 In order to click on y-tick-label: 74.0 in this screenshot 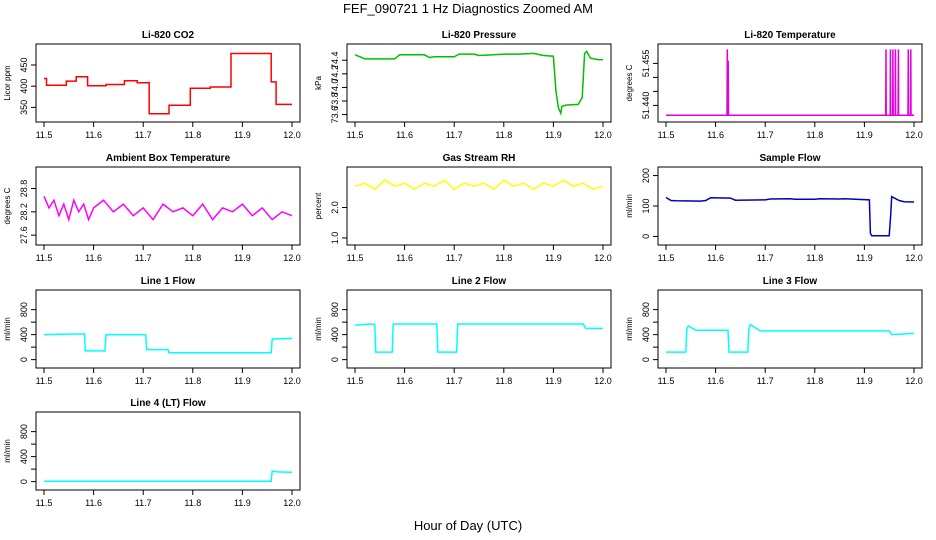, I will do `click(335, 88)`.